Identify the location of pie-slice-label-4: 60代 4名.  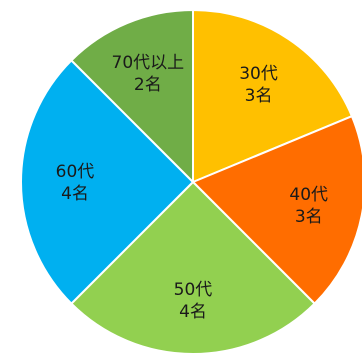
(75, 183).